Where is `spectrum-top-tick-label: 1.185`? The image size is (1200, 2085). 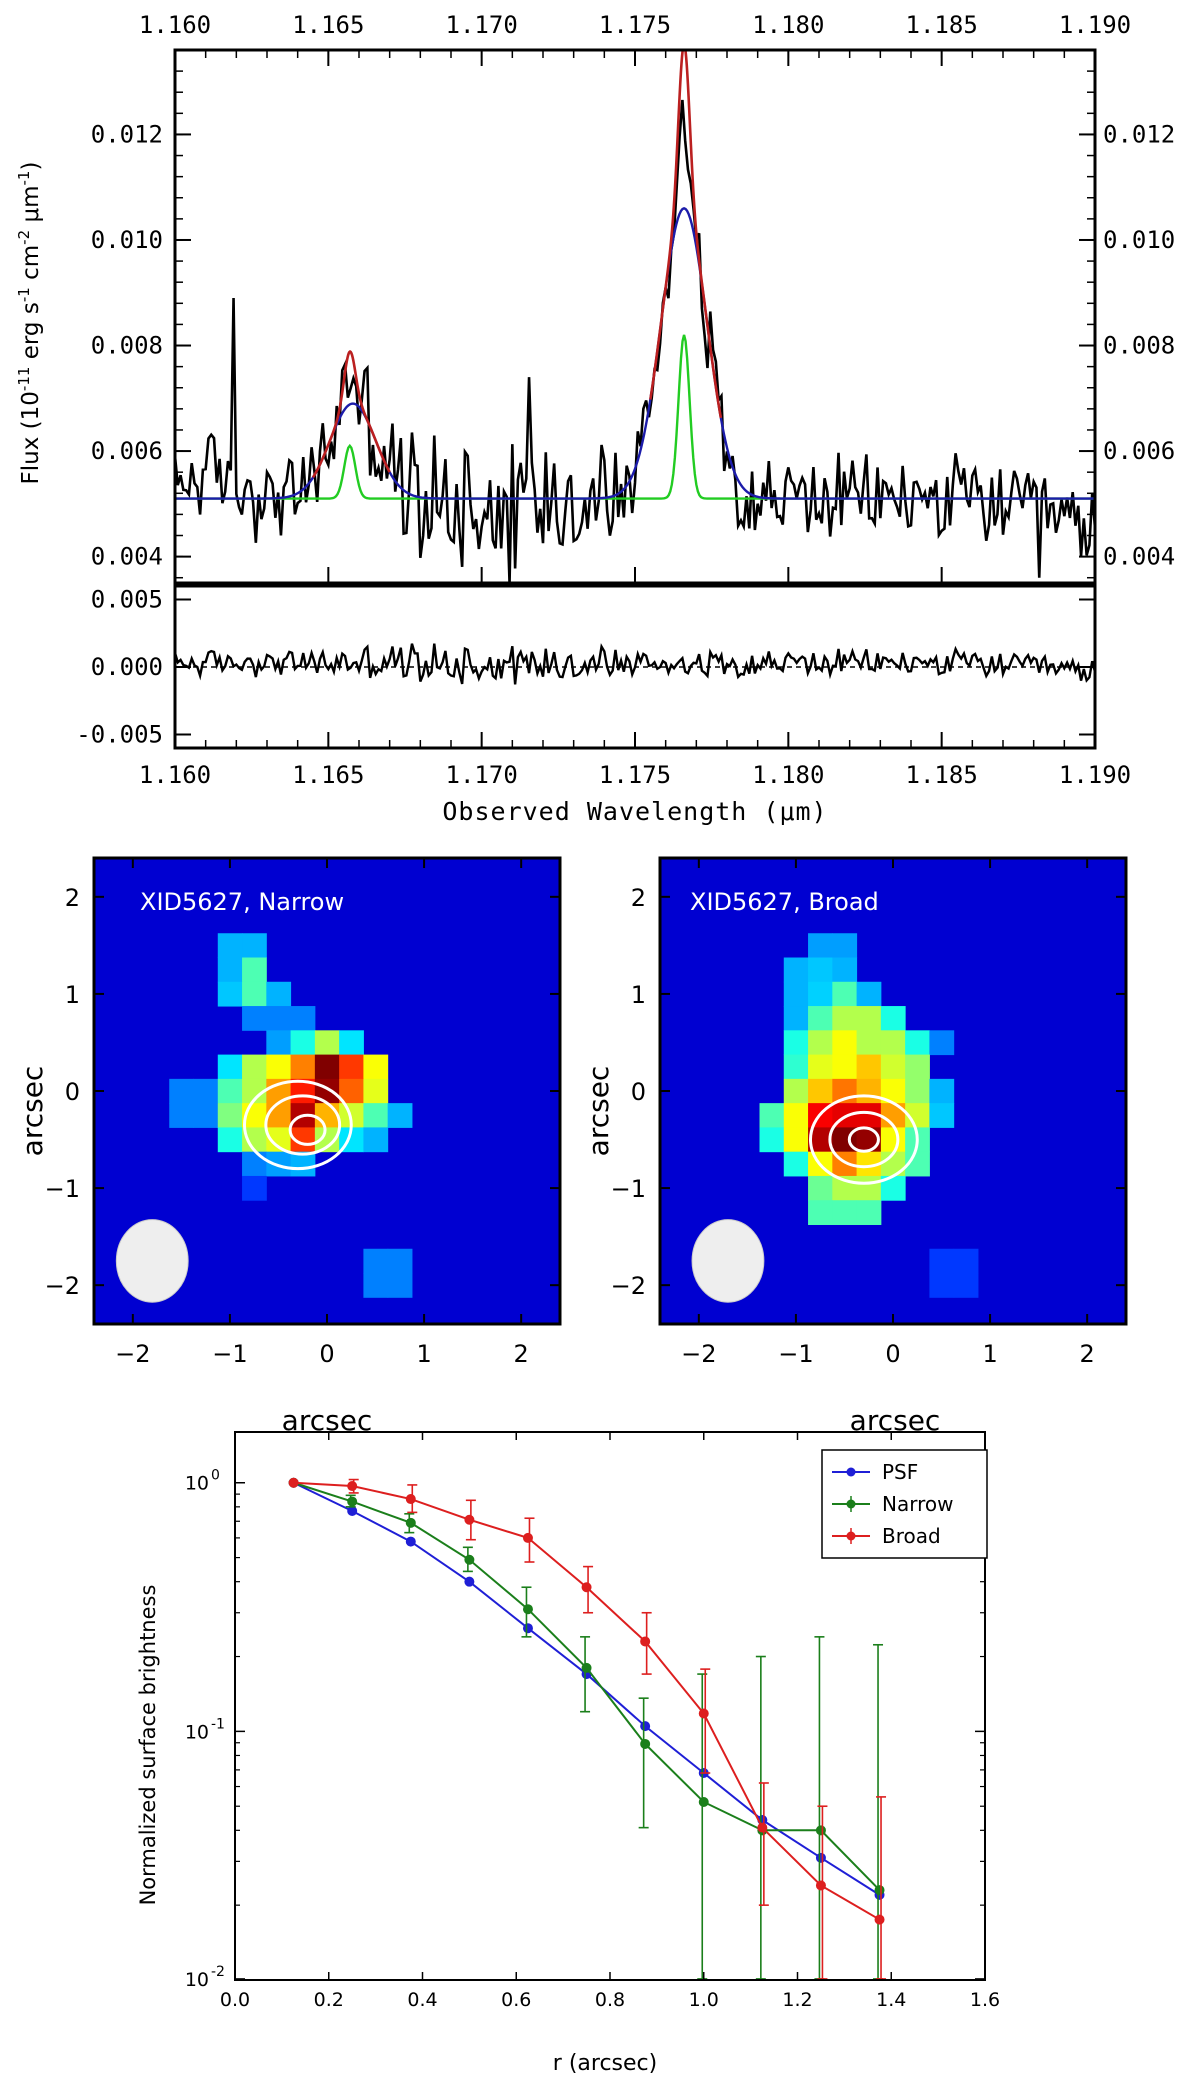 spectrum-top-tick-label: 1.185 is located at coordinates (942, 25).